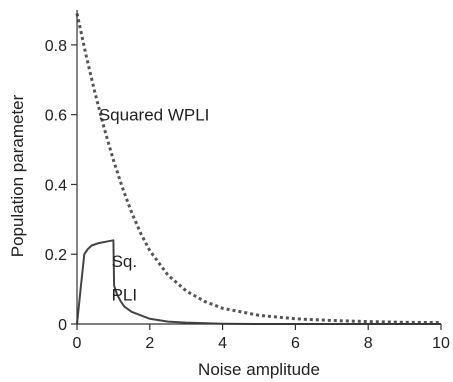 The height and width of the screenshot is (382, 453). I want to click on x-axis-title: Noise amplitude, so click(259, 369).